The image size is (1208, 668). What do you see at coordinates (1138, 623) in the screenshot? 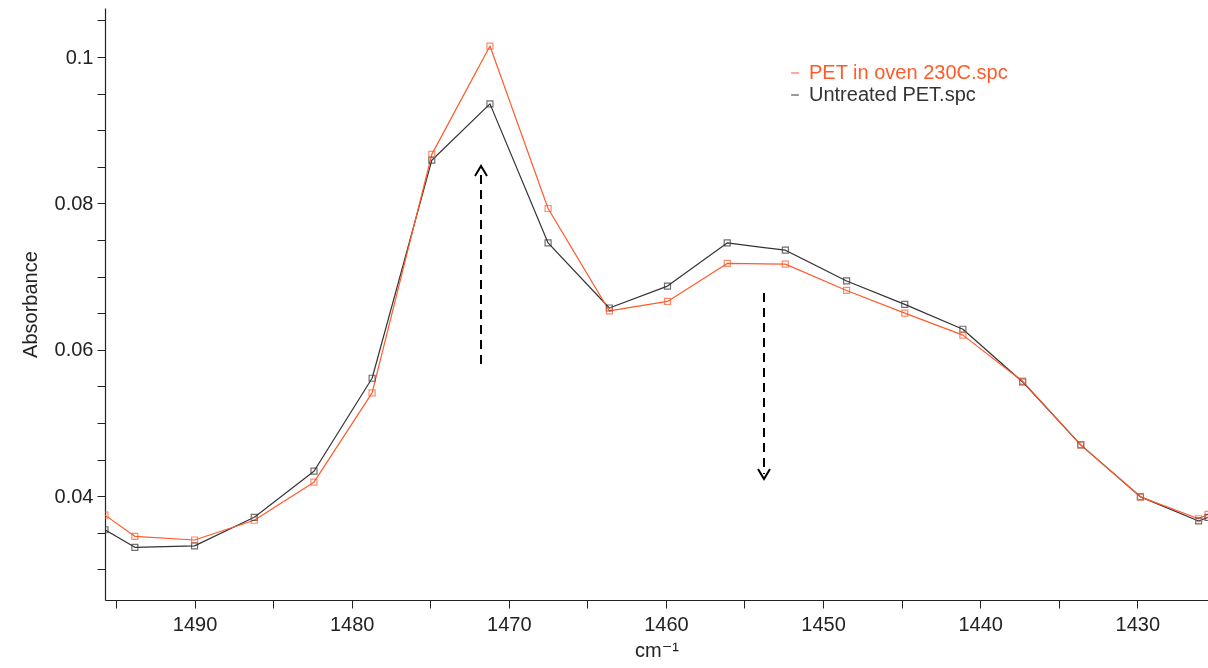
I see `x-tick-label: 1430` at bounding box center [1138, 623].